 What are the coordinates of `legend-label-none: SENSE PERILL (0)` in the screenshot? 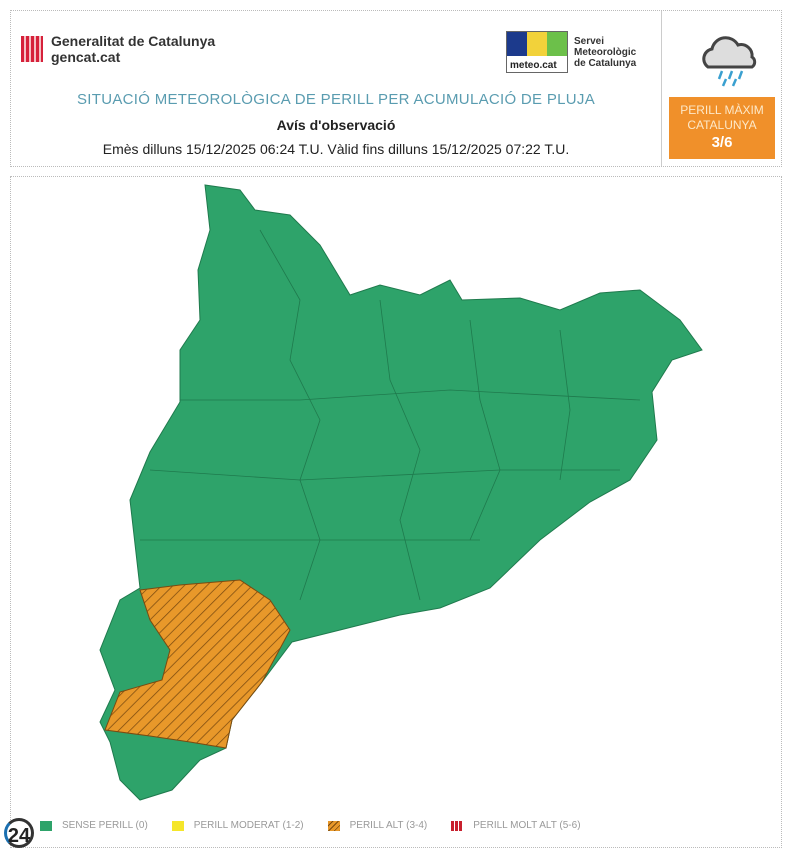 It's located at (105, 825).